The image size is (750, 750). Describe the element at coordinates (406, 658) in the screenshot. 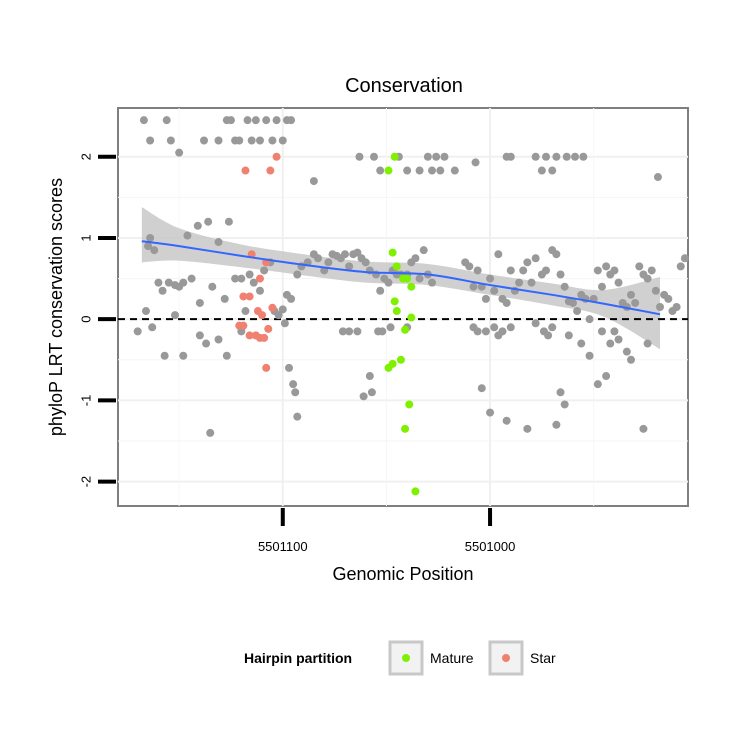

I see `legend-swatch-mature` at that location.